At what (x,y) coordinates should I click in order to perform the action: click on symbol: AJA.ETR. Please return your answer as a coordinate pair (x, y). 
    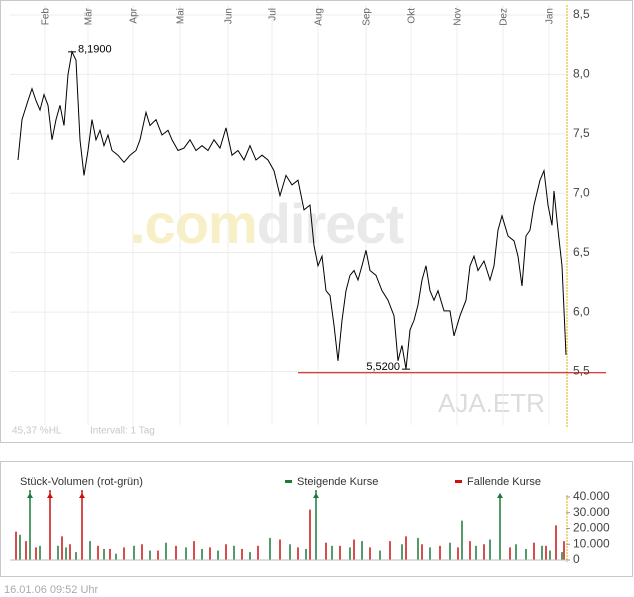
    Looking at the image, I should click on (491, 403).